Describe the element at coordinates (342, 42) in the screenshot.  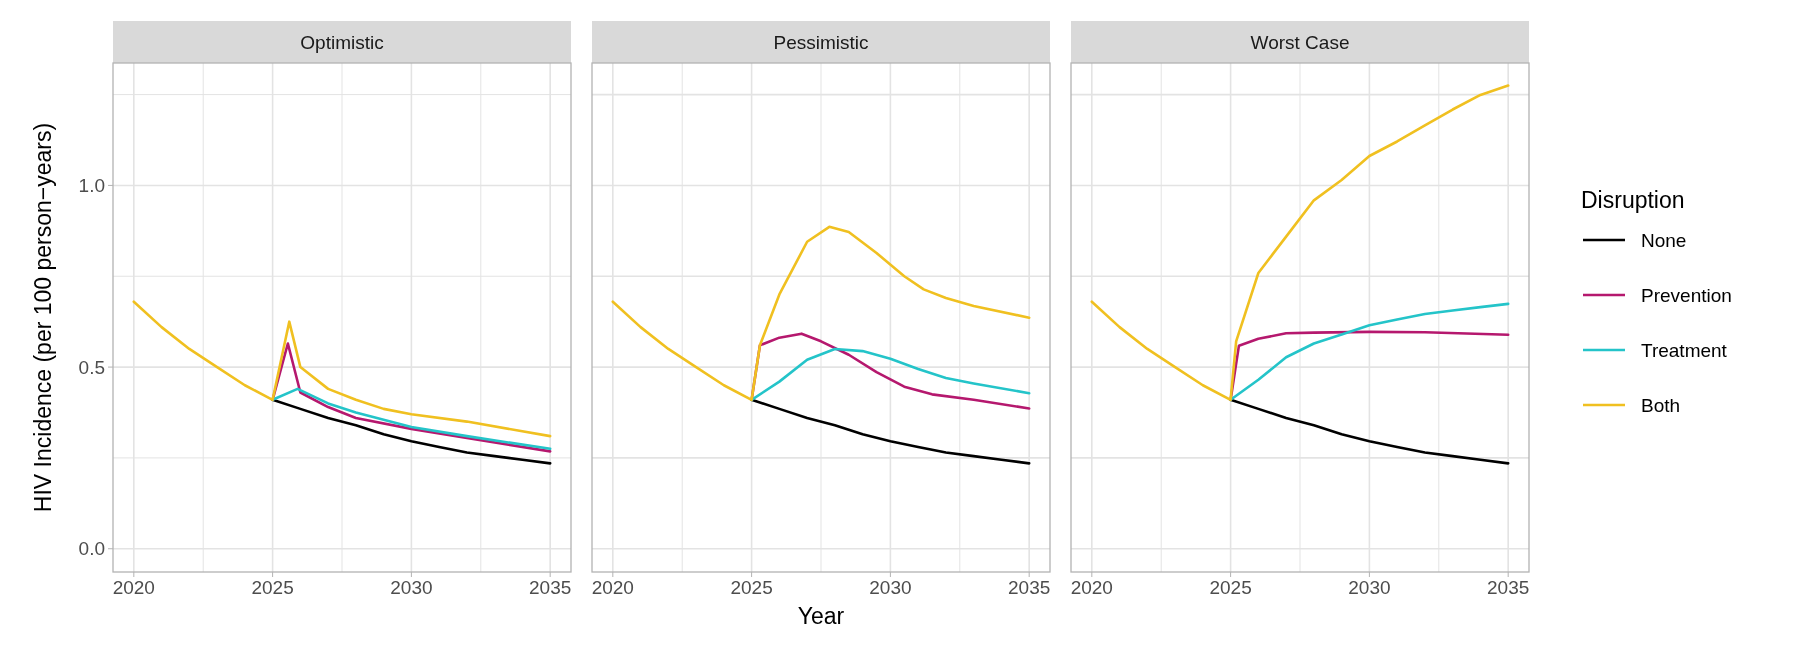
I see `chart-title: Optimistic` at that location.